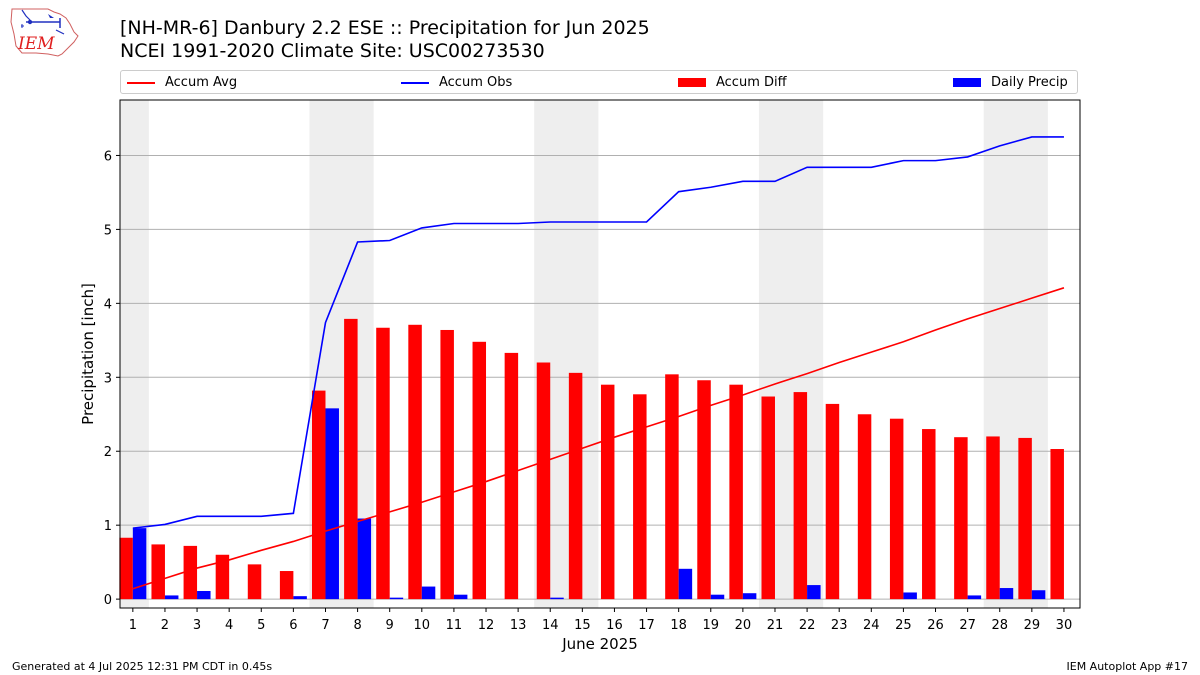 The height and width of the screenshot is (675, 1200). I want to click on iem-logo: IEM, so click(44, 32).